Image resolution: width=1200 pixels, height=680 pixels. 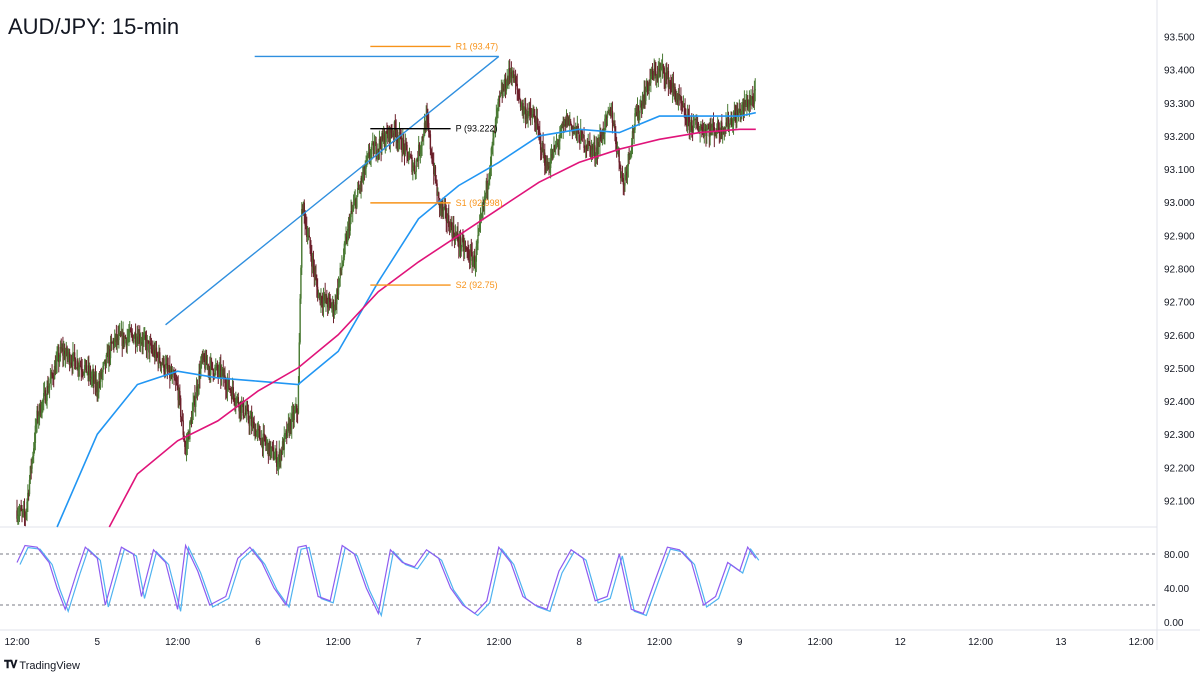 What do you see at coordinates (16, 642) in the screenshot?
I see `x-tick-label: 12:00` at bounding box center [16, 642].